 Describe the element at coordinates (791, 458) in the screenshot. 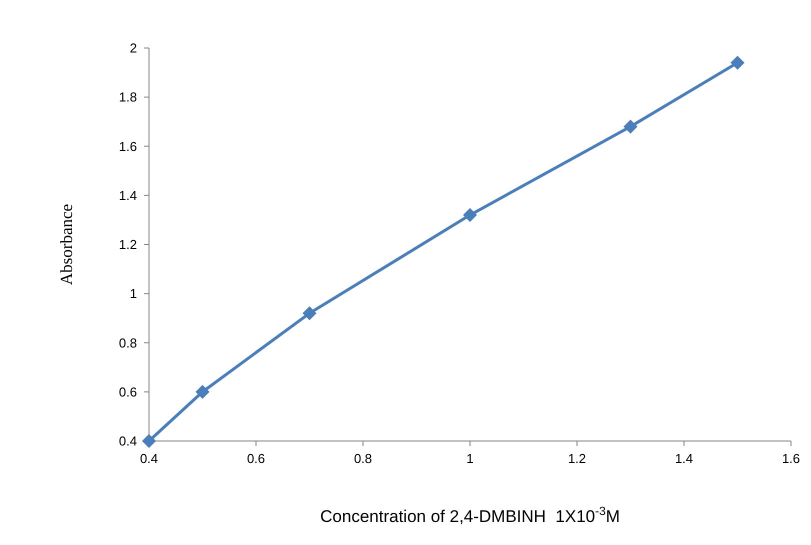

I see `x-tick-label: 1.6` at that location.